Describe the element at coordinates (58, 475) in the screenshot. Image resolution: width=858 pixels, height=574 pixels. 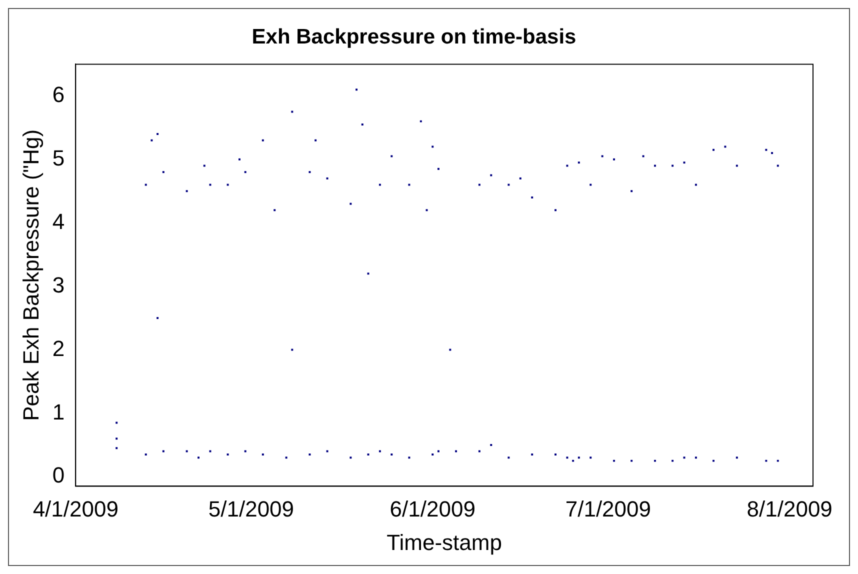
I see `y-tick-label: 0` at that location.